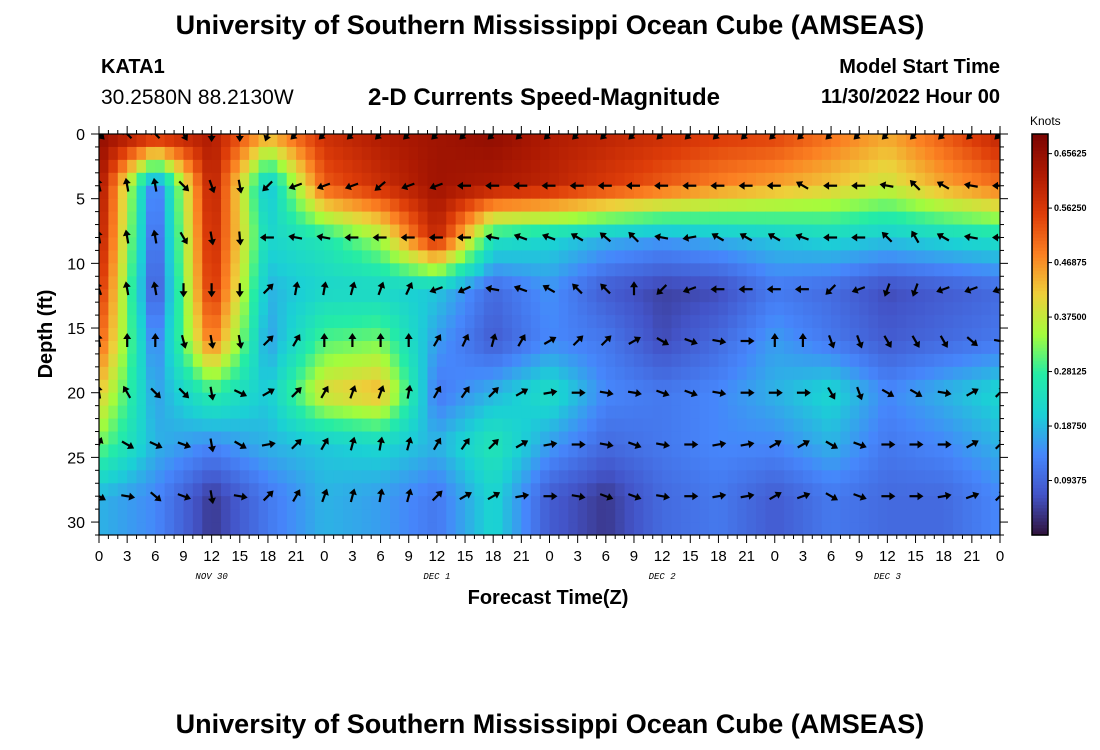 The height and width of the screenshot is (750, 1100). I want to click on day-label: DEC 3, so click(888, 577).